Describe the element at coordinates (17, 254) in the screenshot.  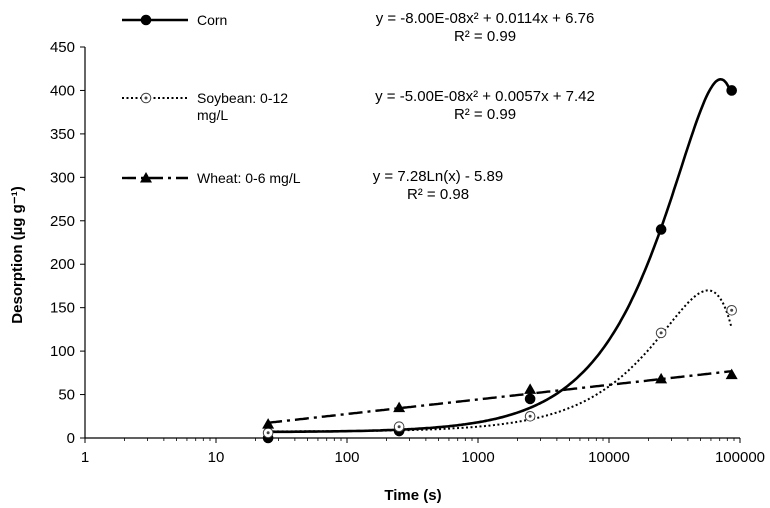
I see `y-axis-title: Desorption (µg g⁻¹)` at that location.